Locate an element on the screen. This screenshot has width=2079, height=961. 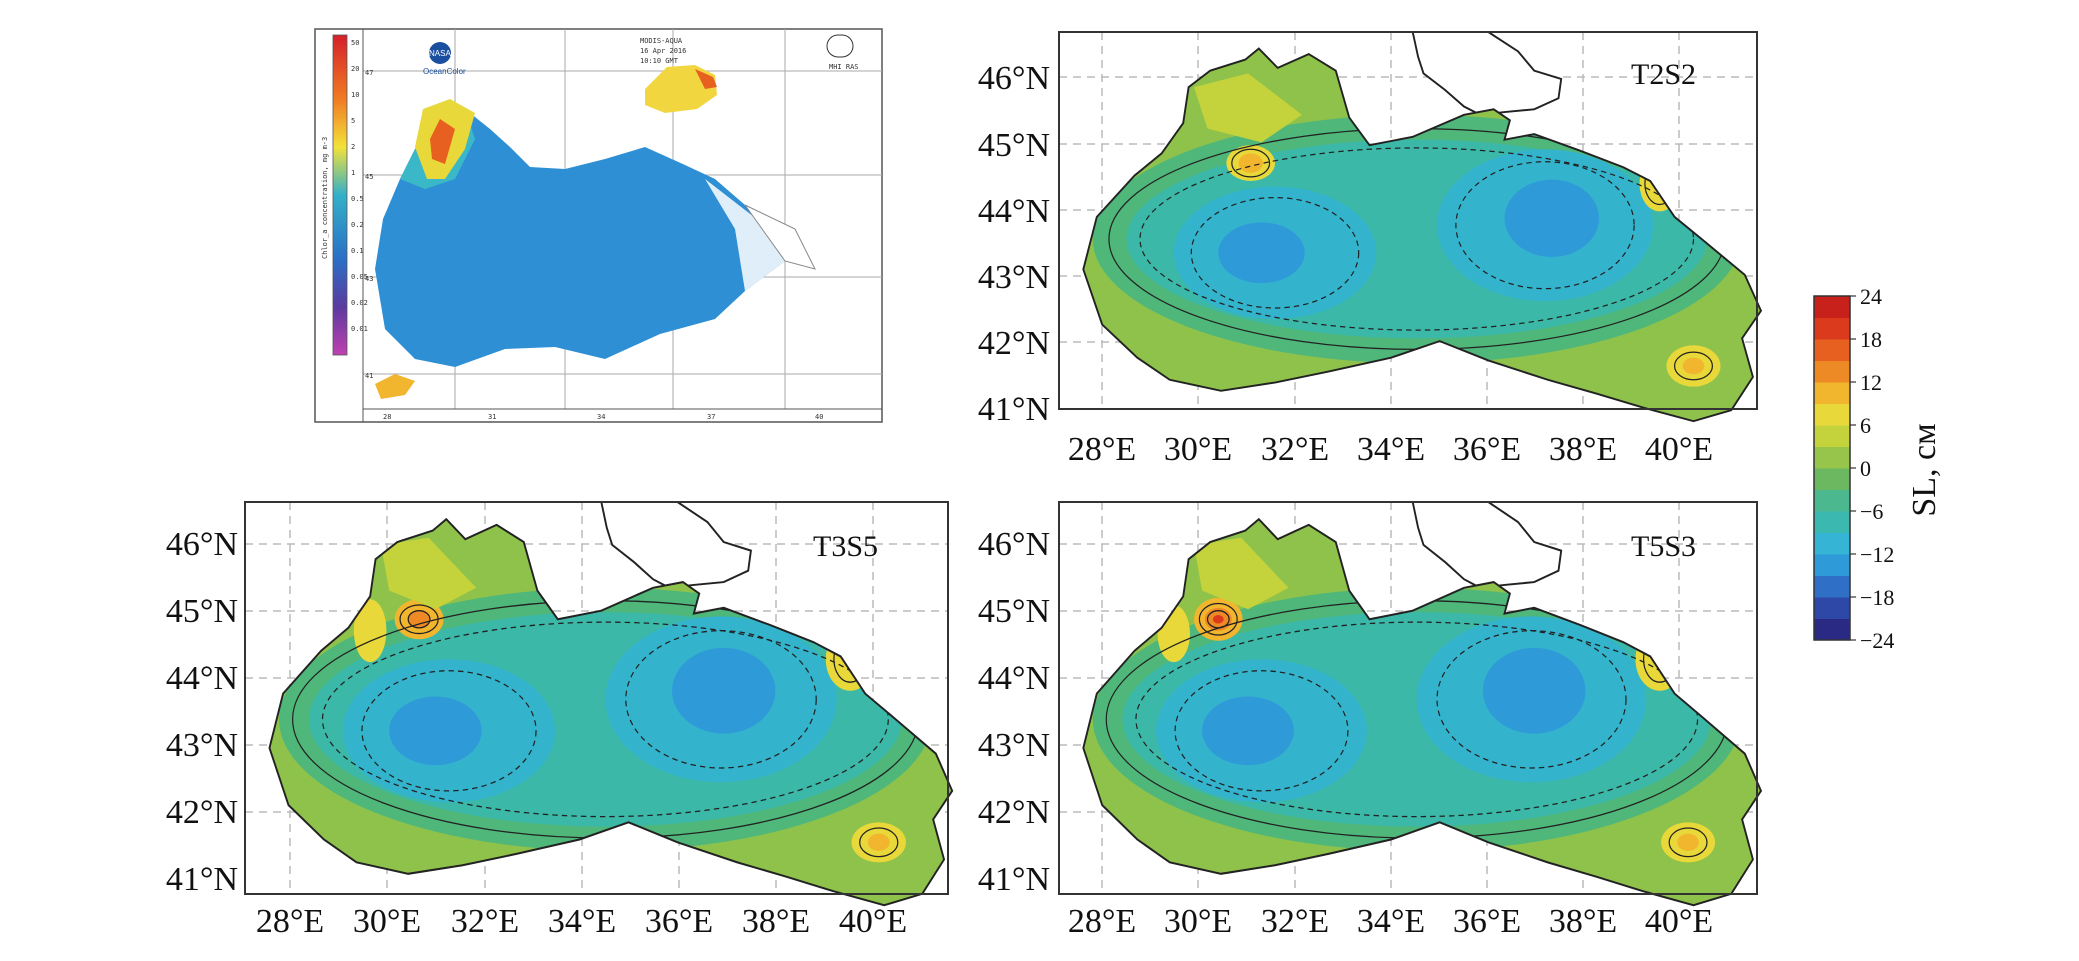
inset-cb-tick: 1 is located at coordinates (353, 173).